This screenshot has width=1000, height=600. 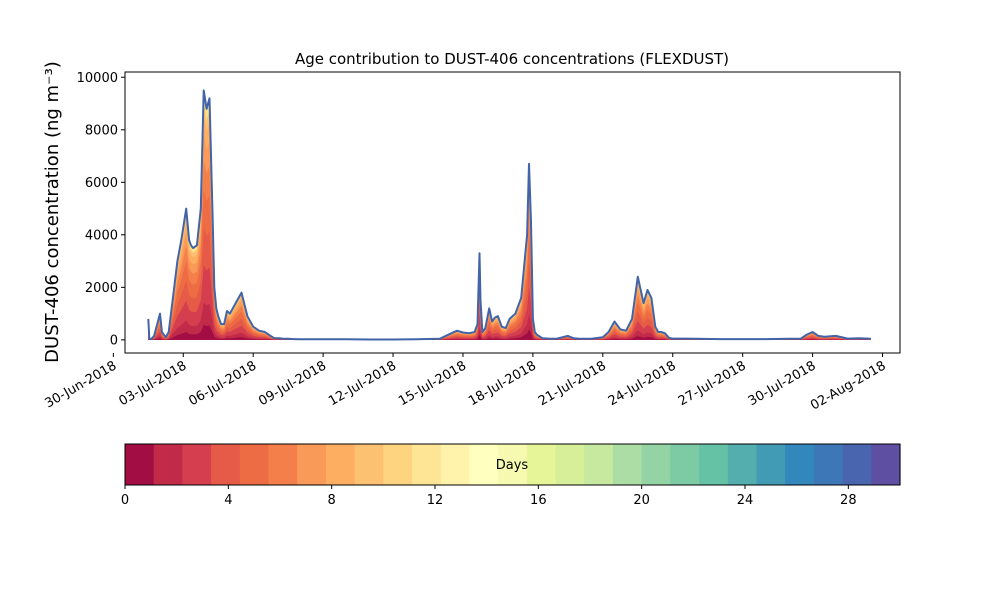 What do you see at coordinates (292, 383) in the screenshot?
I see `x-tick-label: 09-Jul-2018` at bounding box center [292, 383].